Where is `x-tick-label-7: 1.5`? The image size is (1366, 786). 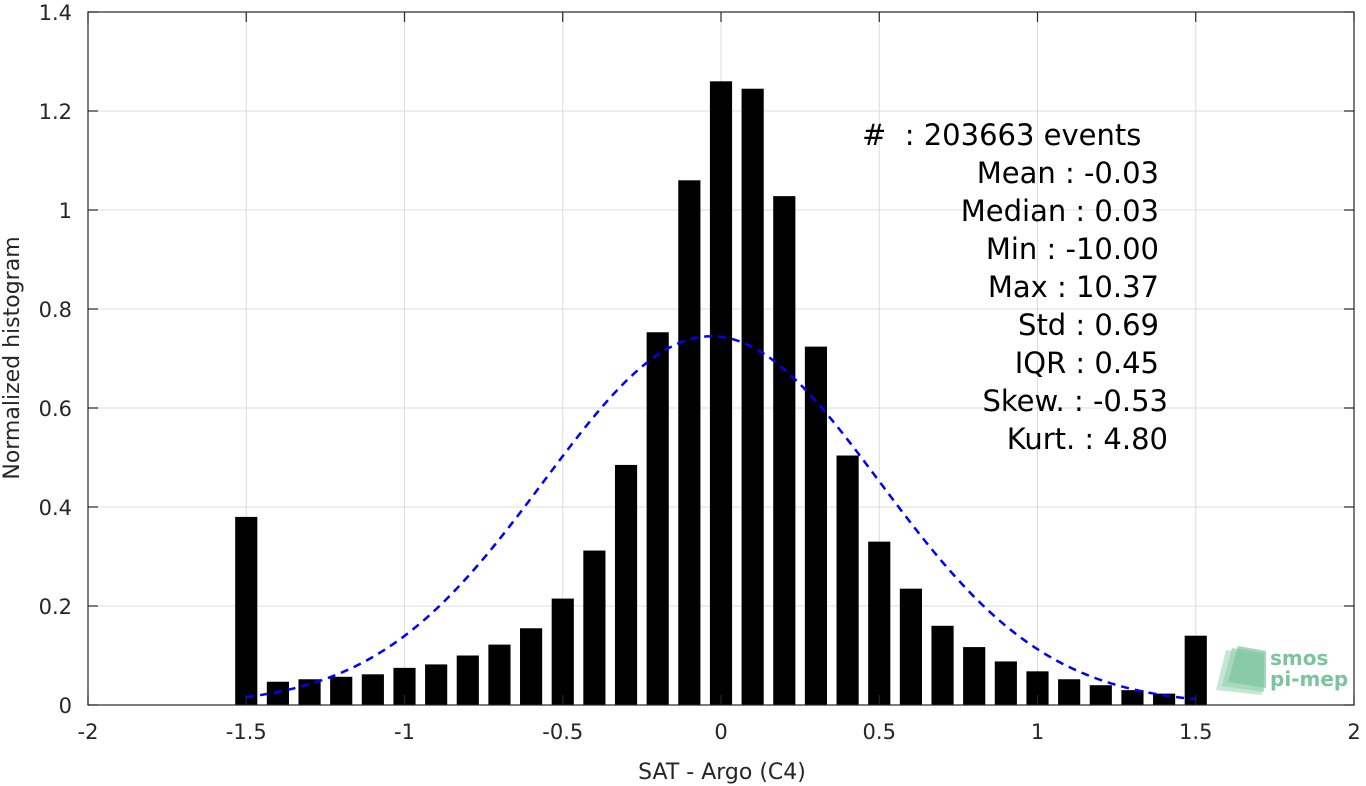
x-tick-label-7: 1.5 is located at coordinates (1195, 732).